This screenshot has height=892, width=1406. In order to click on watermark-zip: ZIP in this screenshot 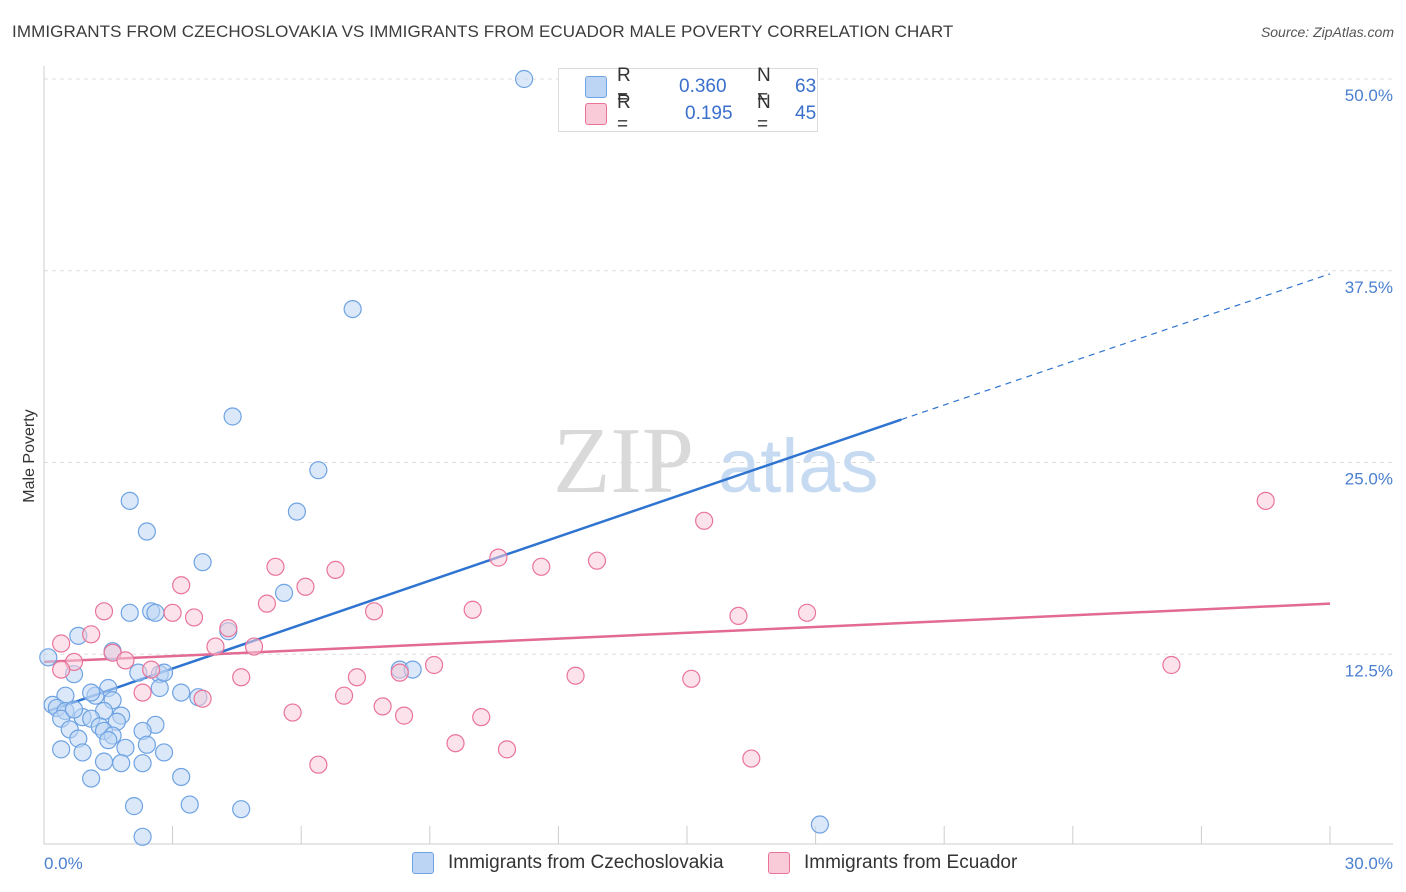, I will do `click(623, 461)`.